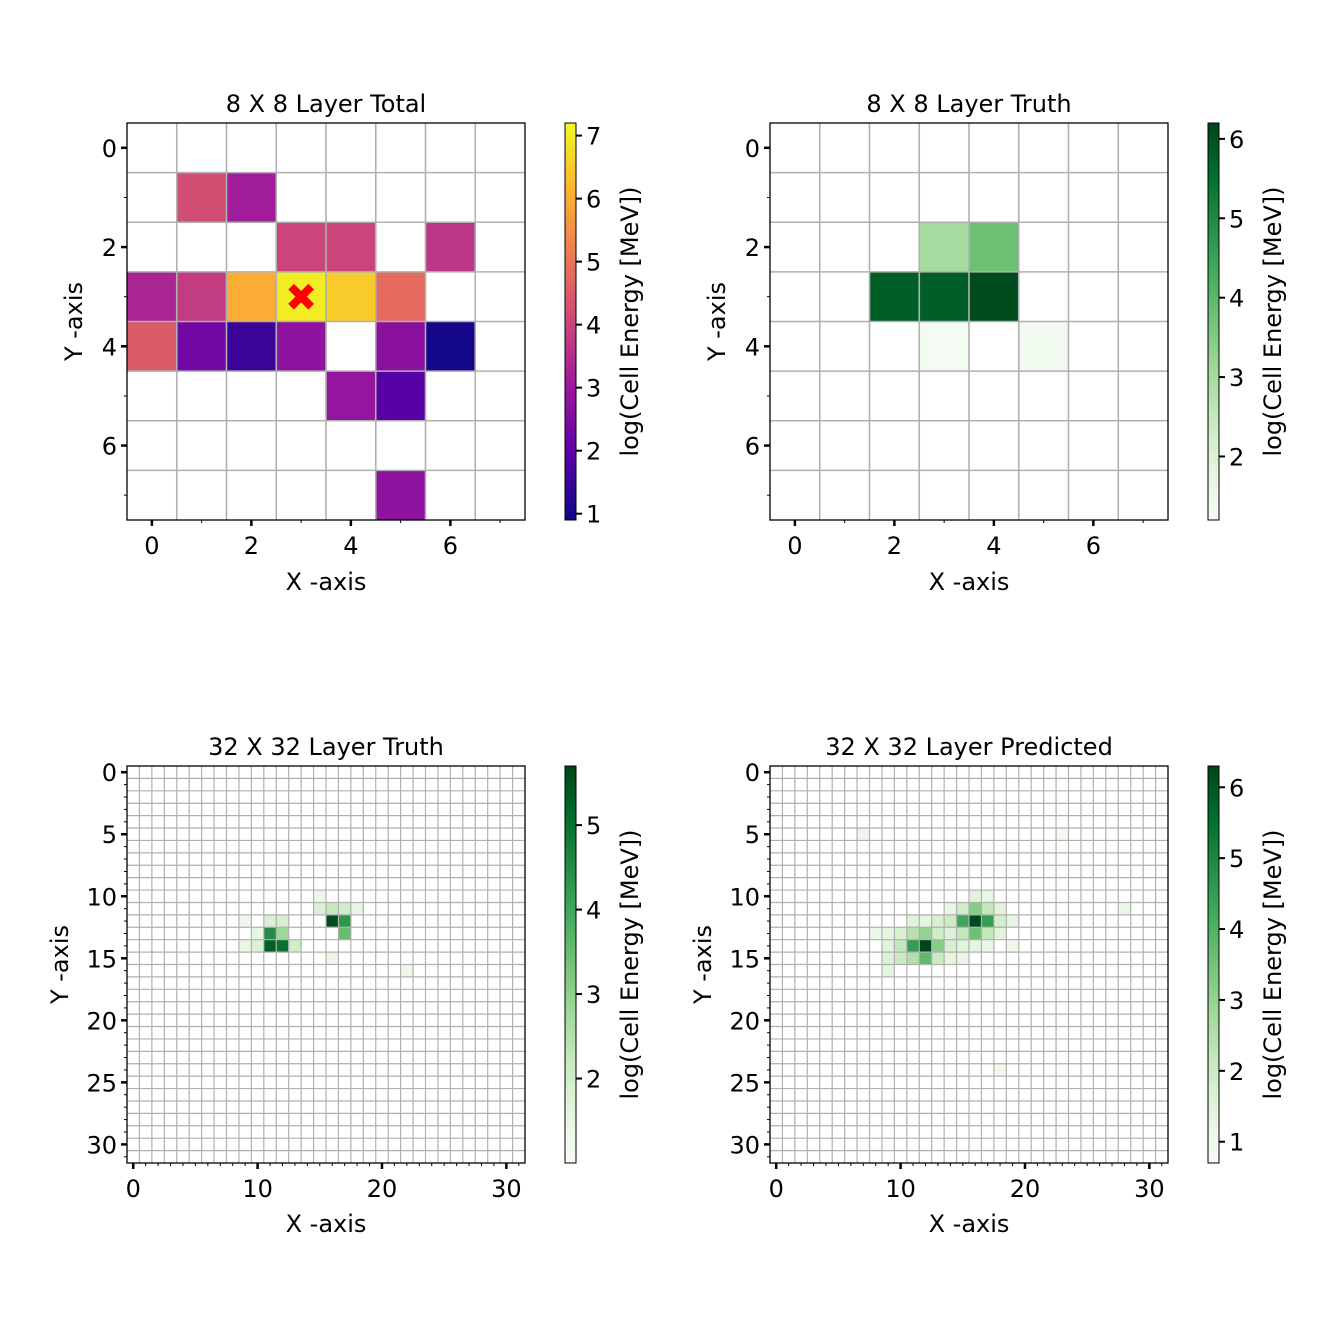  Describe the element at coordinates (593, 911) in the screenshot. I see `colorbar-tick-label: 4` at that location.